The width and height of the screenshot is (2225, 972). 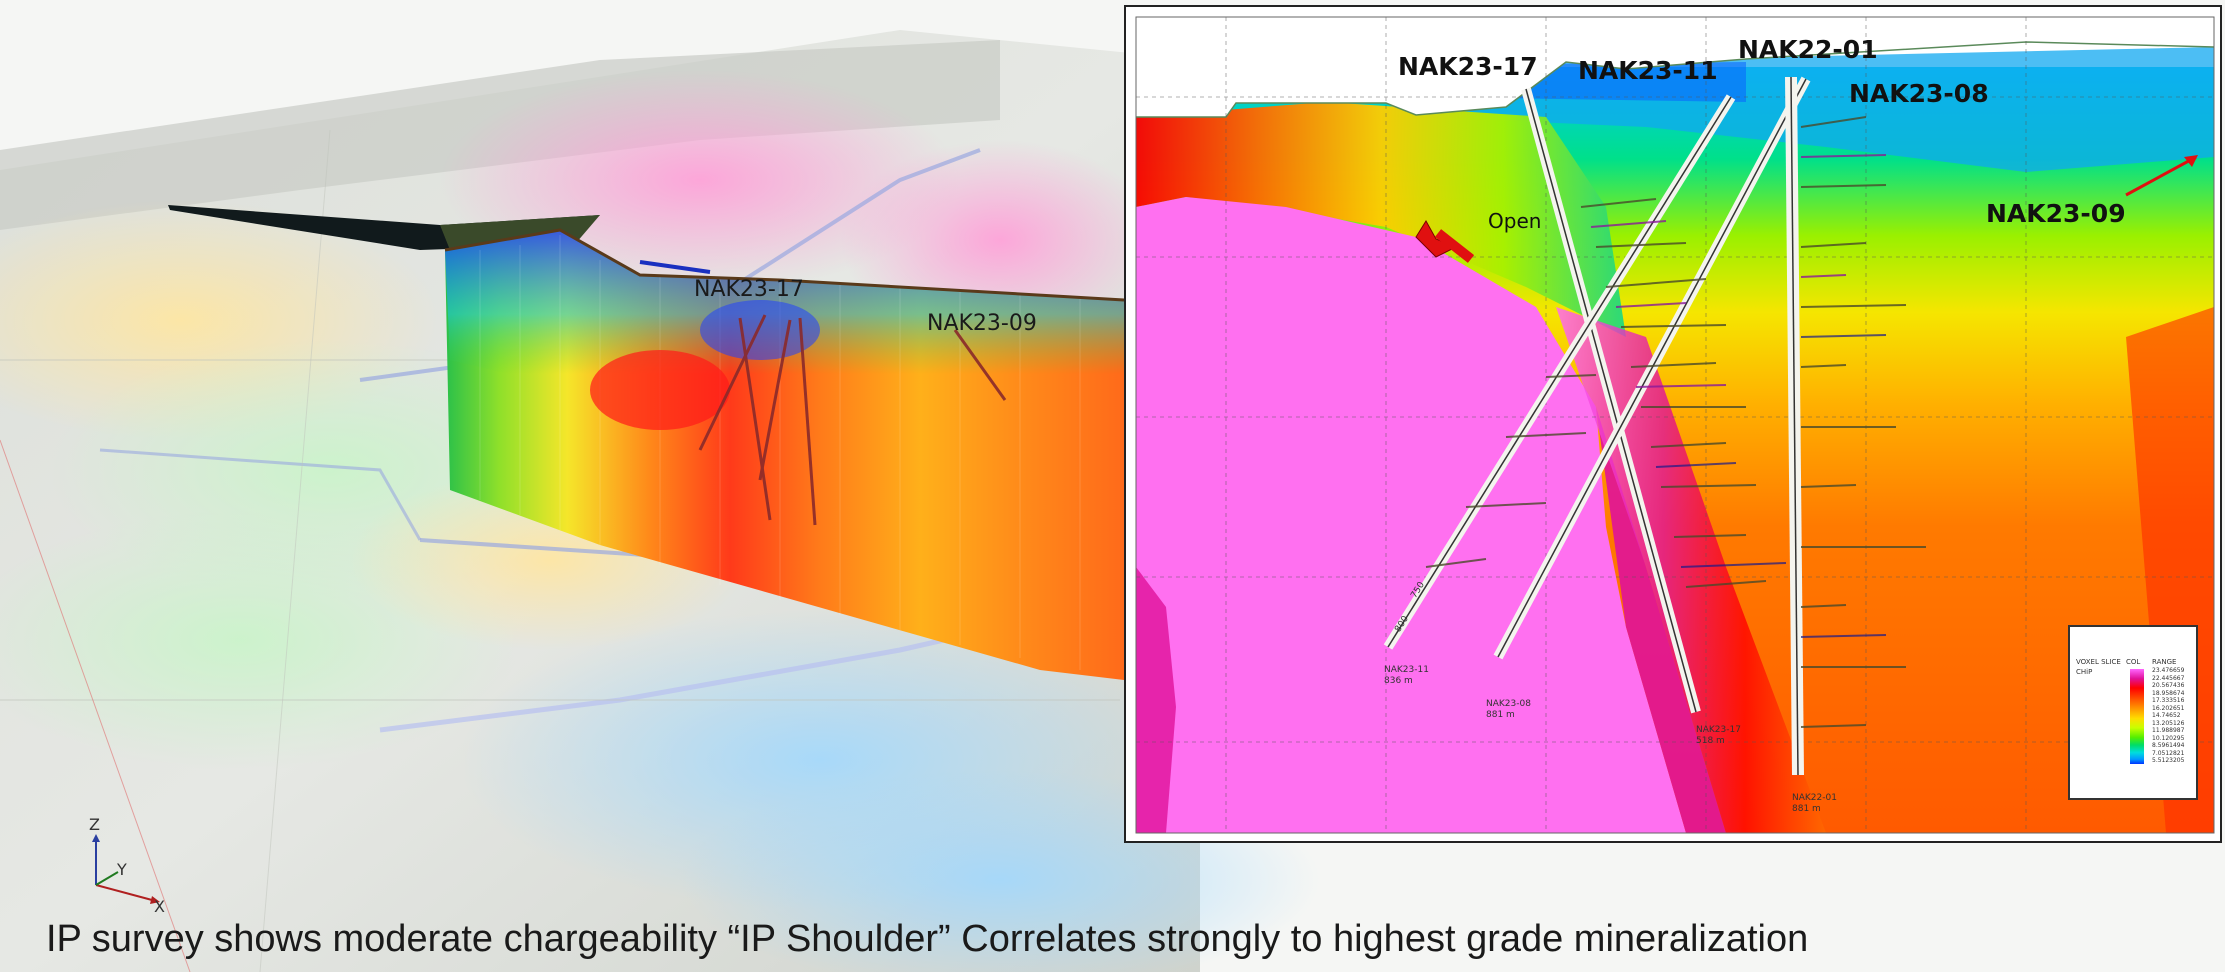 I want to click on legend-value: 16.202651, so click(x=2168, y=708).